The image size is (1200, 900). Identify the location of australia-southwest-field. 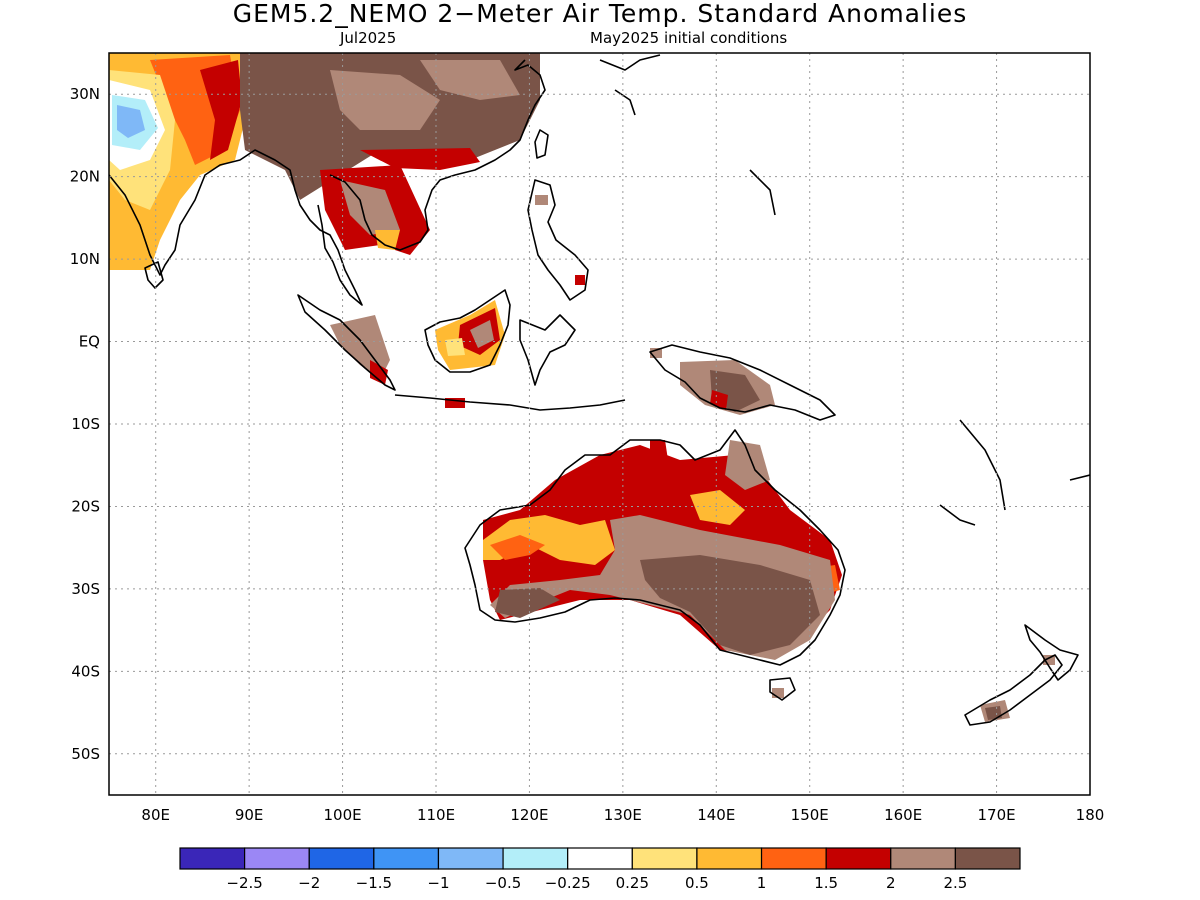
(527, 603).